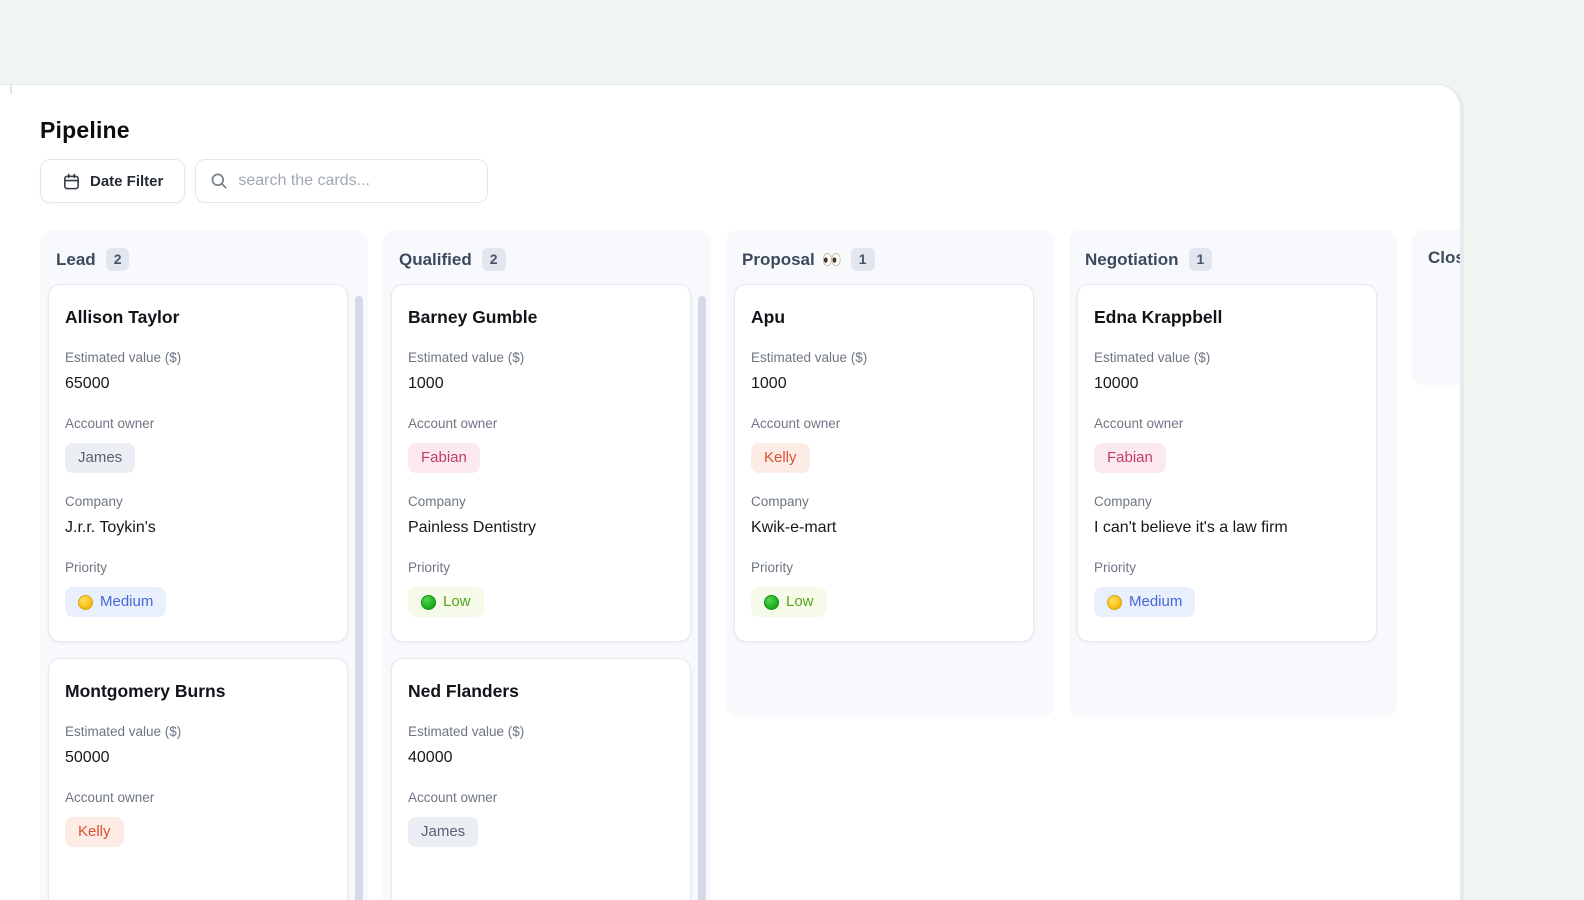 The image size is (1584, 900). Describe the element at coordinates (1116, 383) in the screenshot. I see `estimated-value: 10000` at that location.